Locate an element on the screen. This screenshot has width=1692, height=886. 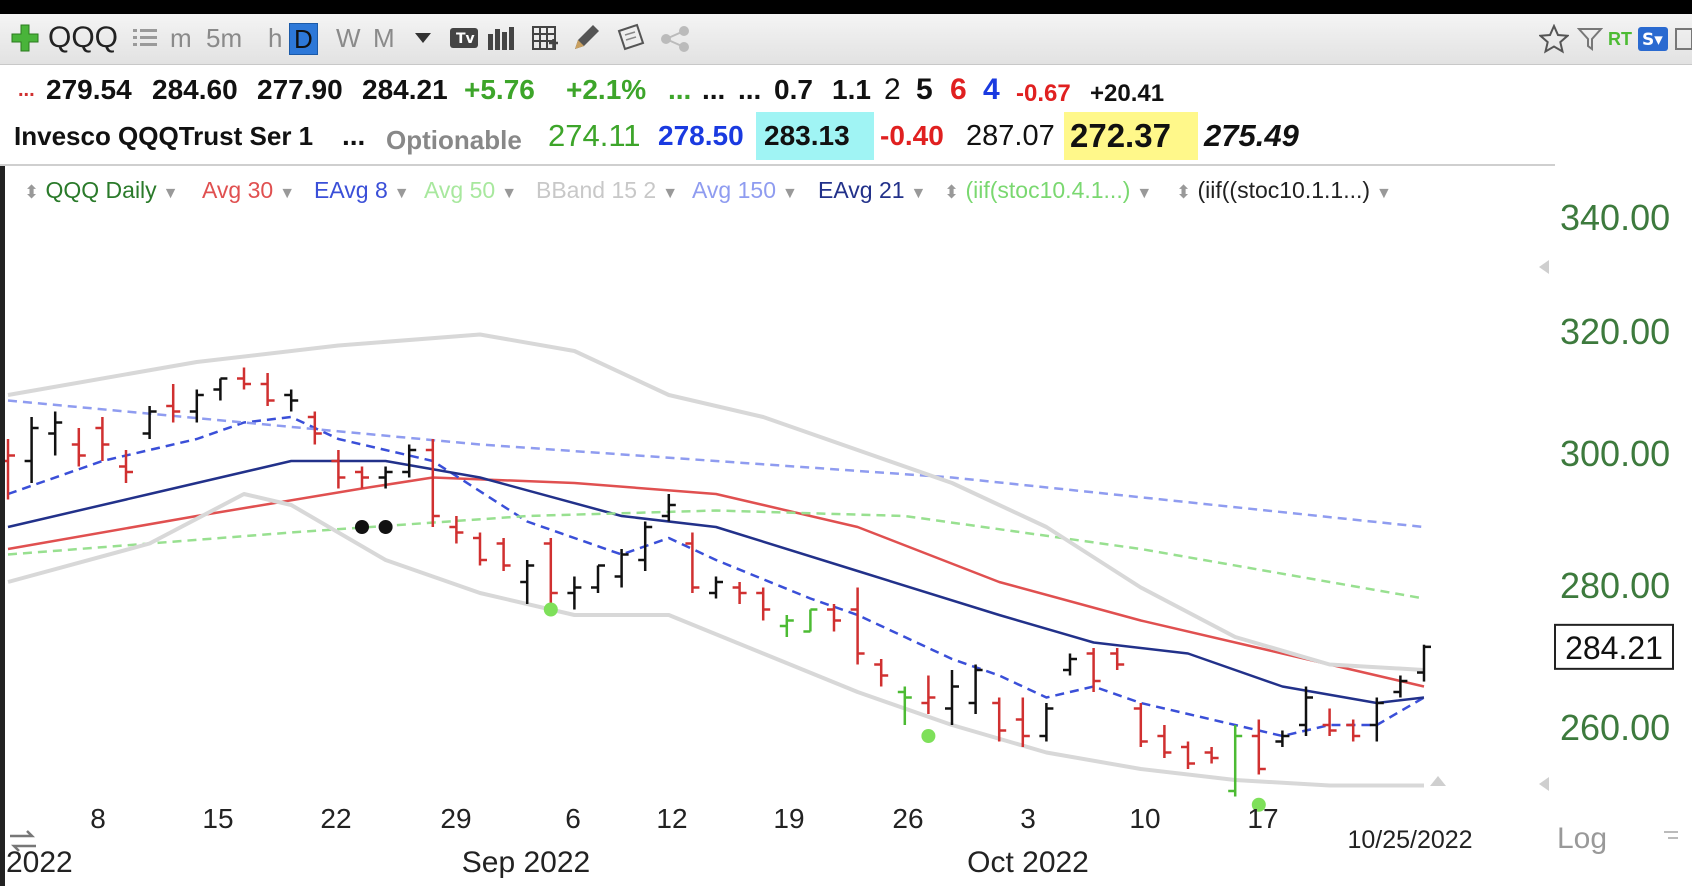
legend-stoc-2: ⬍ (iif((stoc10.1.1...) ▼ is located at coordinates (1284, 190).